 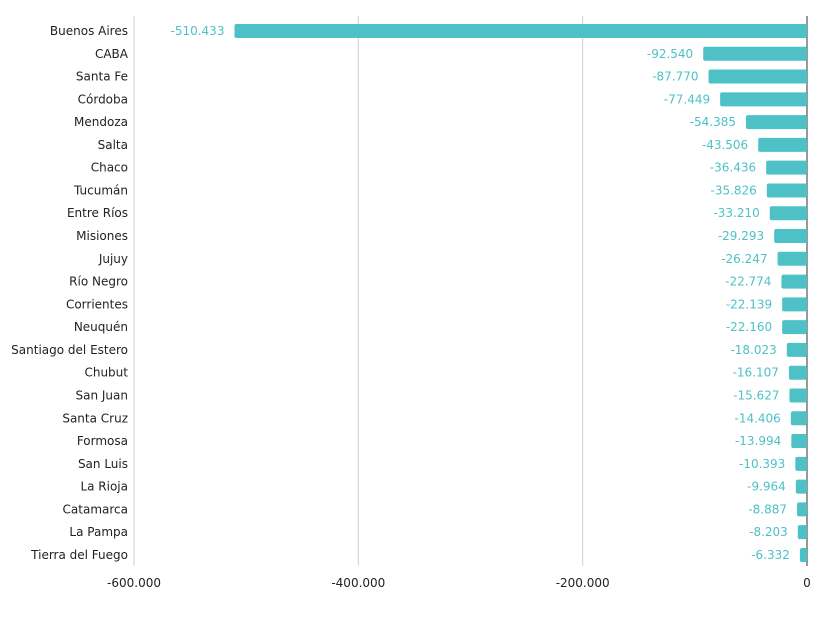 What do you see at coordinates (758, 418) in the screenshot?
I see `data-label: -14.406` at bounding box center [758, 418].